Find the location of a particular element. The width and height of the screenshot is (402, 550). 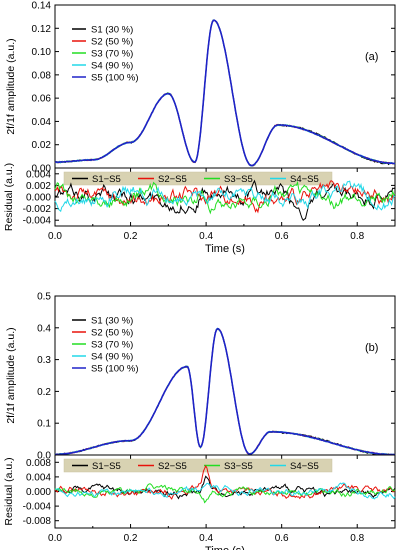

y-tick-label: 0.10 is located at coordinates (42, 52).